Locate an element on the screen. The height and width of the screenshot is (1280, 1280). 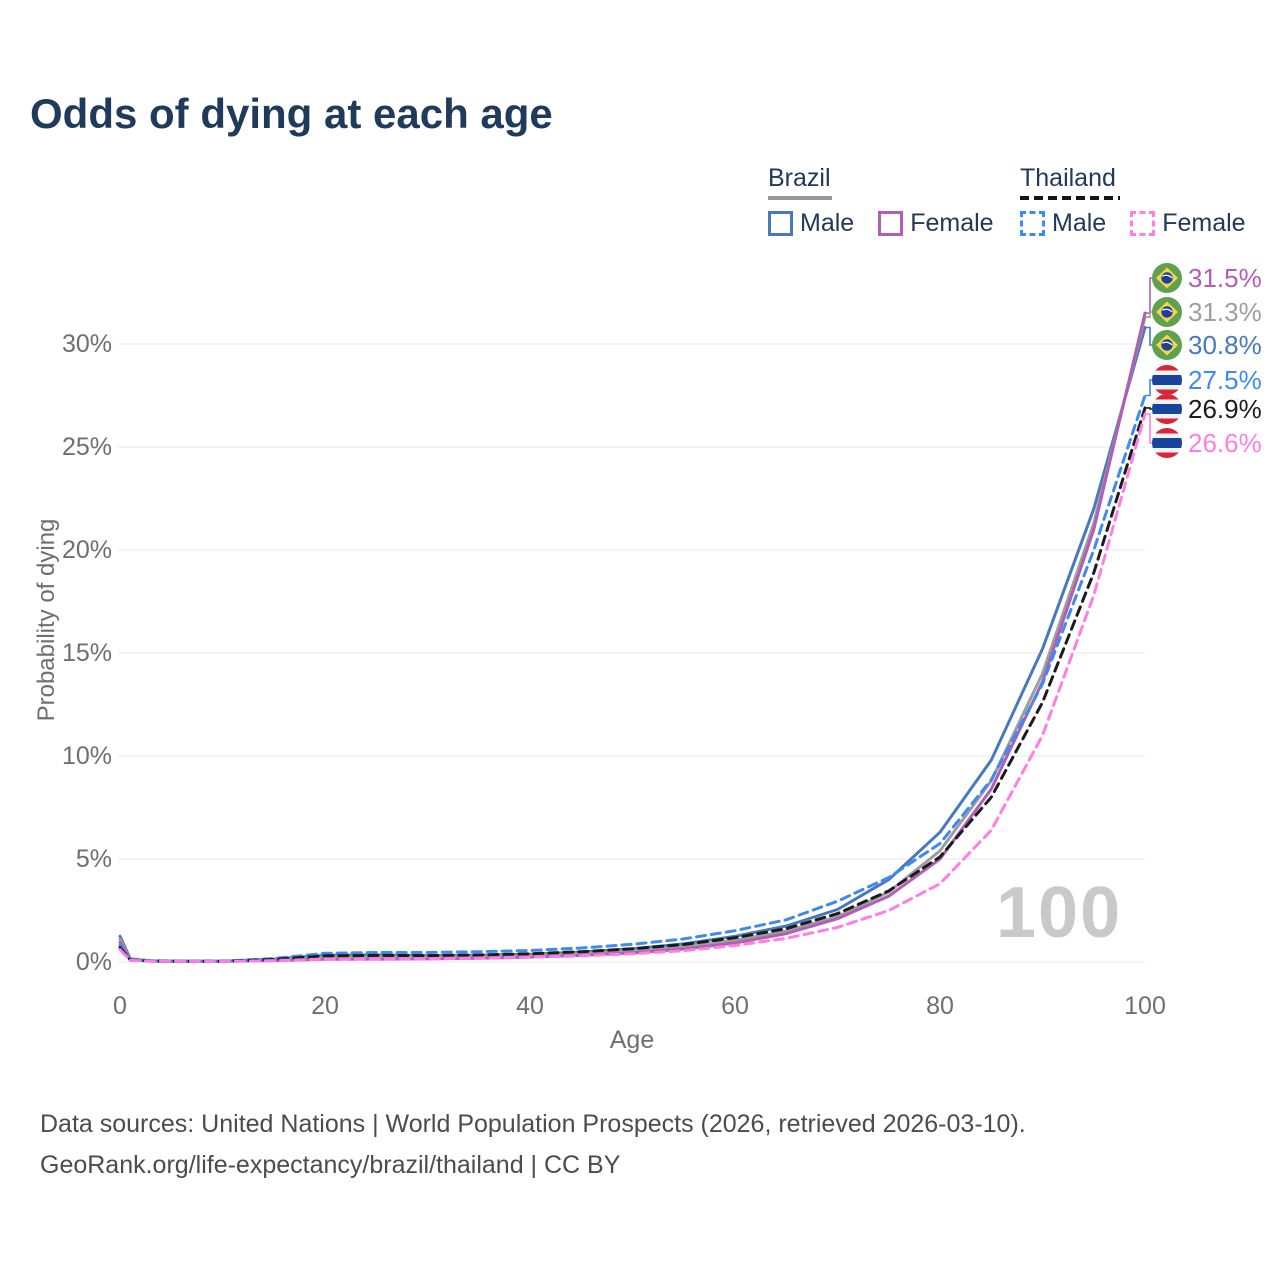
hover-age-watermark: 100 is located at coordinates (1059, 913).